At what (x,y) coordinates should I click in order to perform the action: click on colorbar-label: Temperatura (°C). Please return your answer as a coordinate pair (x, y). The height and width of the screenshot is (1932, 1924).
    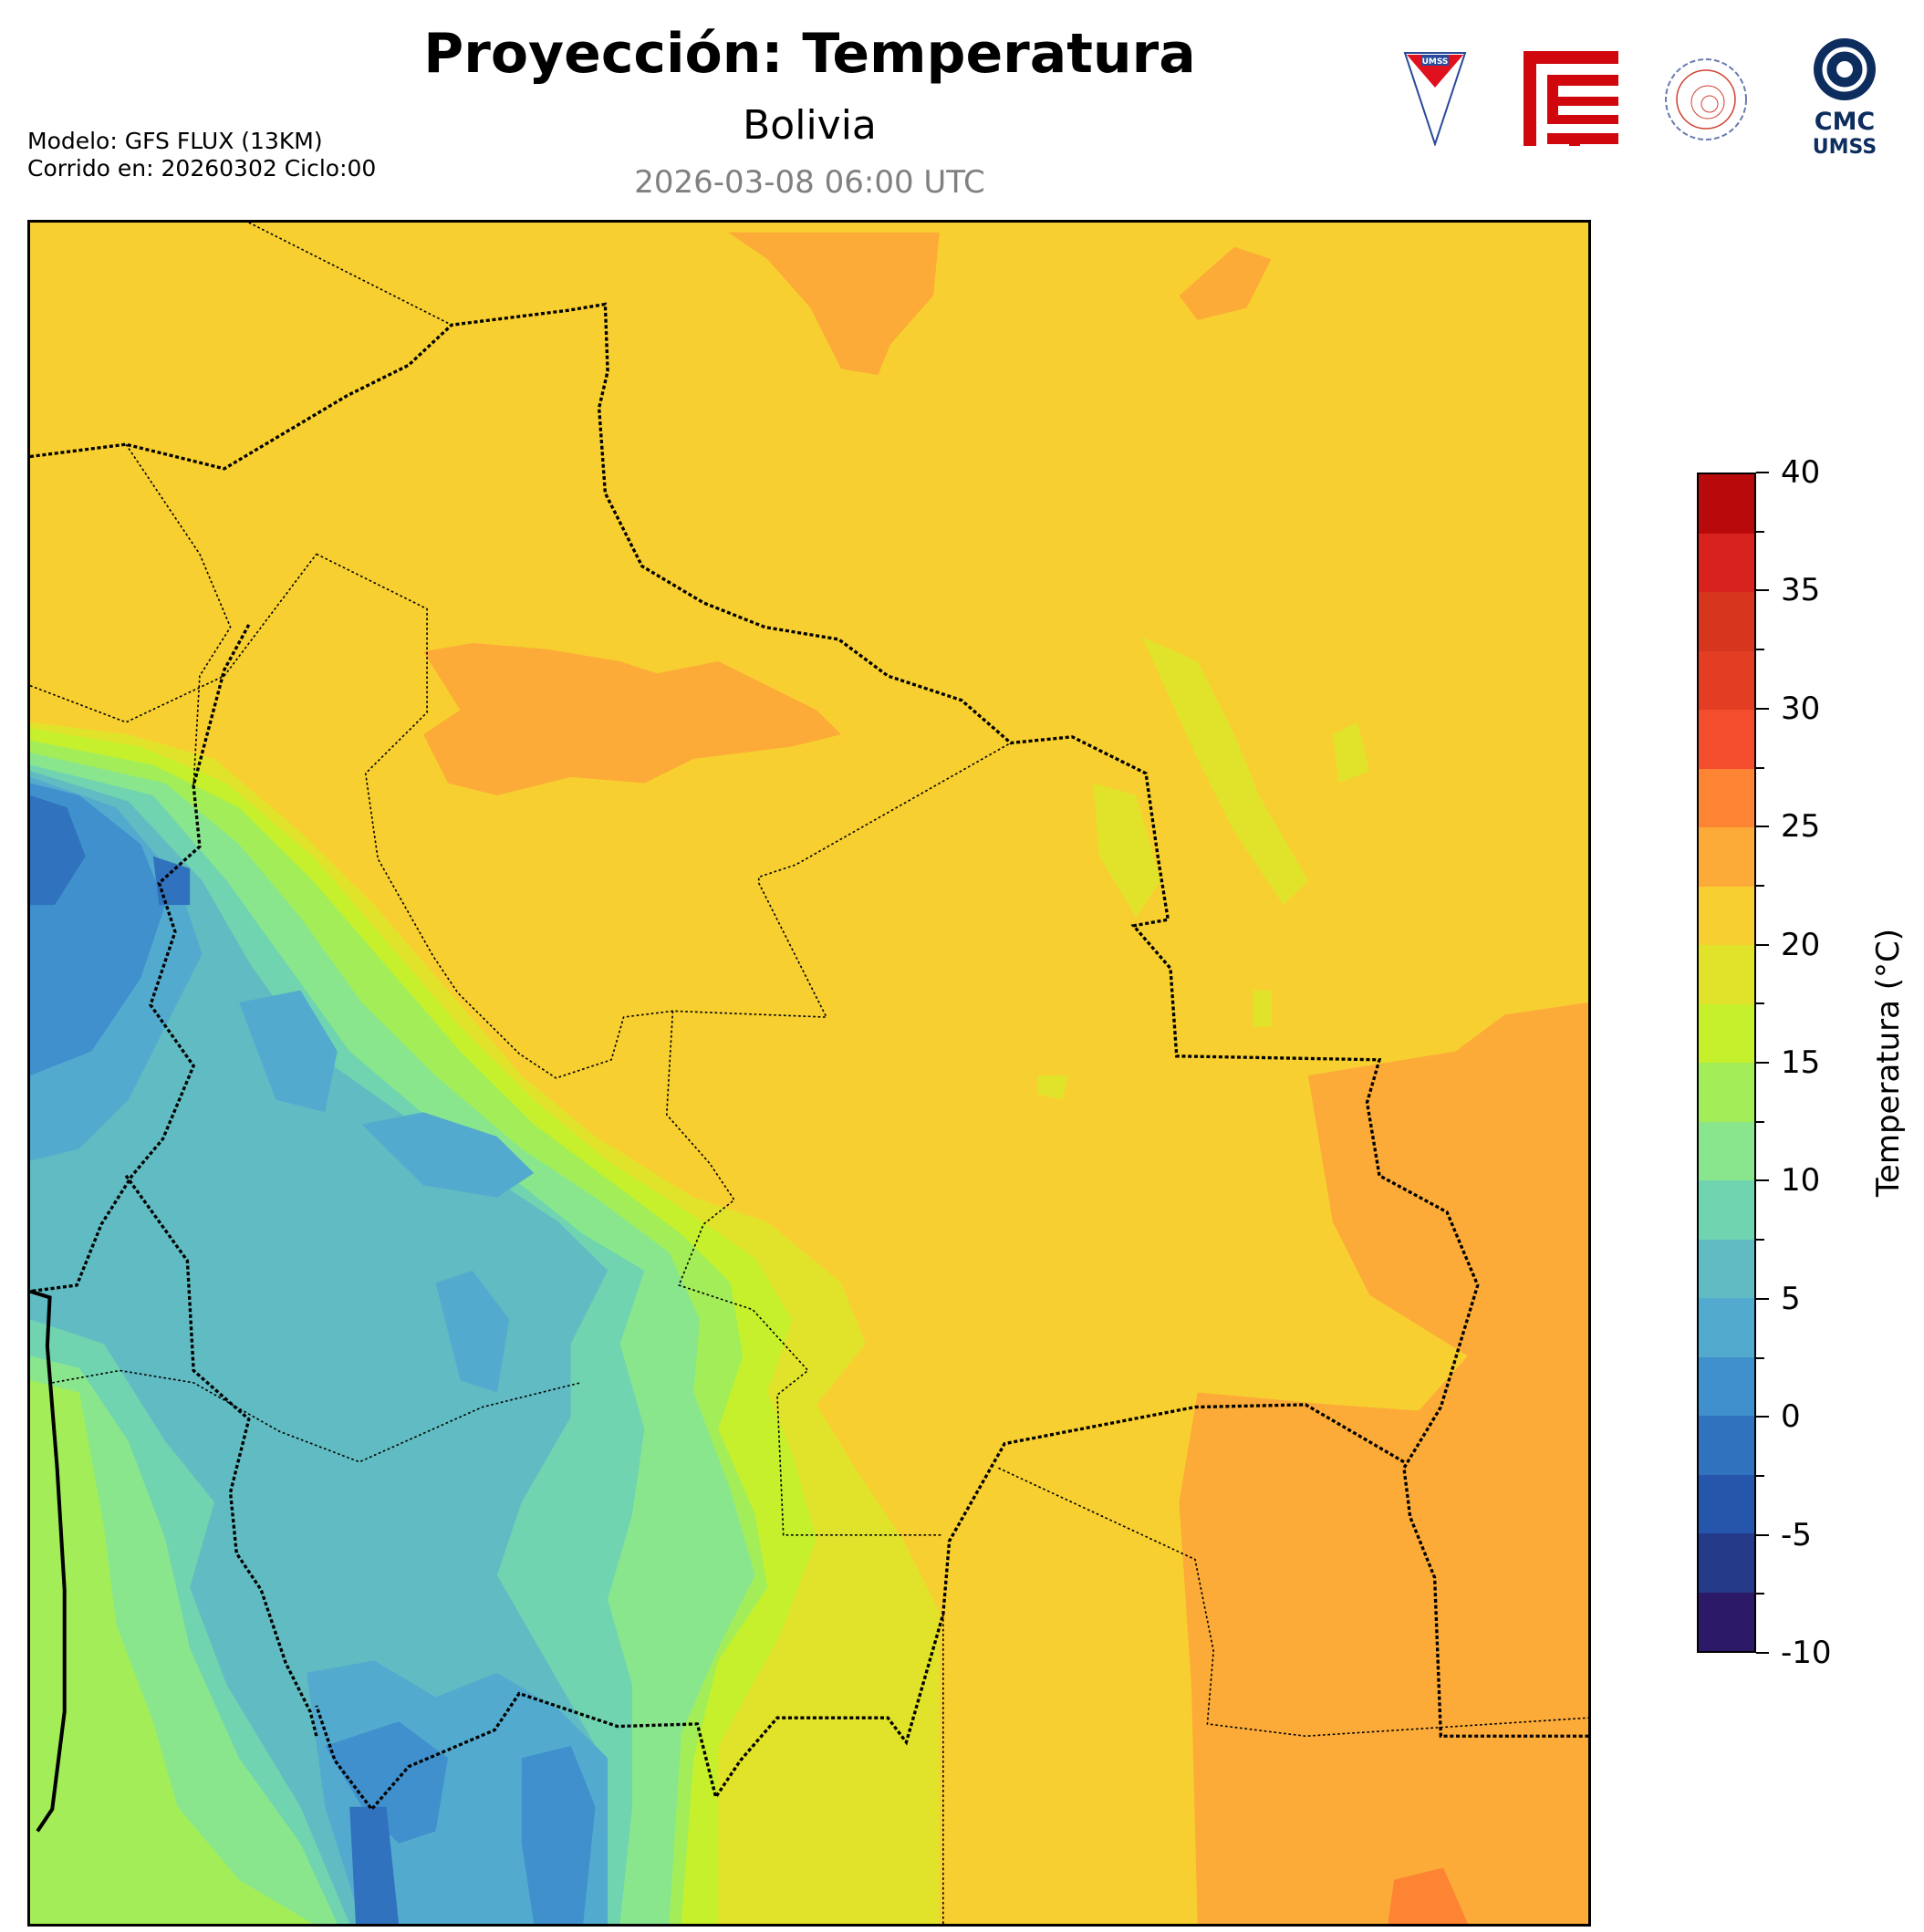
    Looking at the image, I should click on (1888, 1063).